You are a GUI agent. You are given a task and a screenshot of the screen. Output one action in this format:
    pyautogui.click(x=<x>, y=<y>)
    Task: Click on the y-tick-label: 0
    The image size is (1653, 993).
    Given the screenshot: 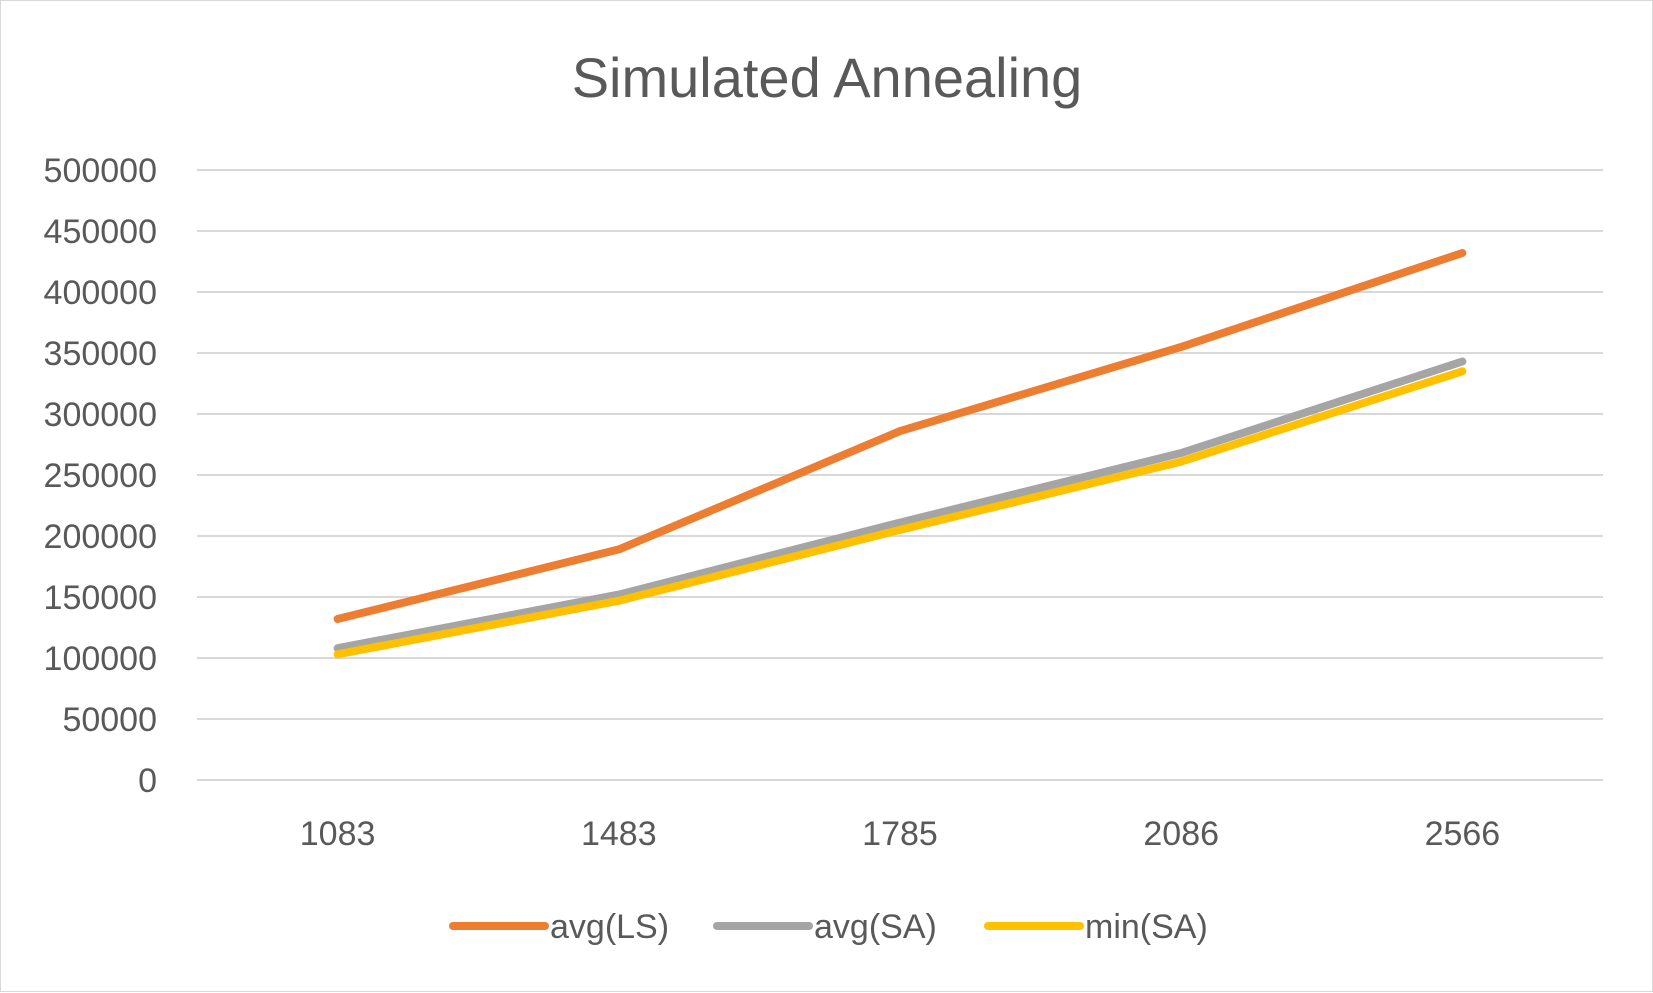 What is the action you would take?
    pyautogui.click(x=147, y=781)
    